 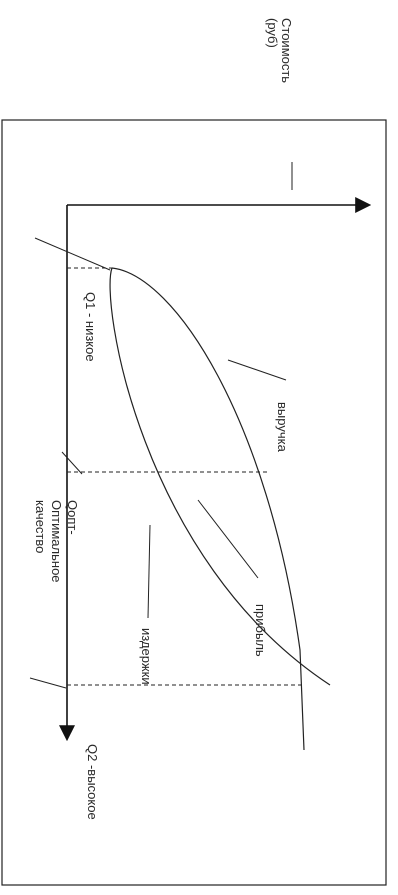 What do you see at coordinates (257, 370) in the screenshot?
I see `pointer-revenue` at bounding box center [257, 370].